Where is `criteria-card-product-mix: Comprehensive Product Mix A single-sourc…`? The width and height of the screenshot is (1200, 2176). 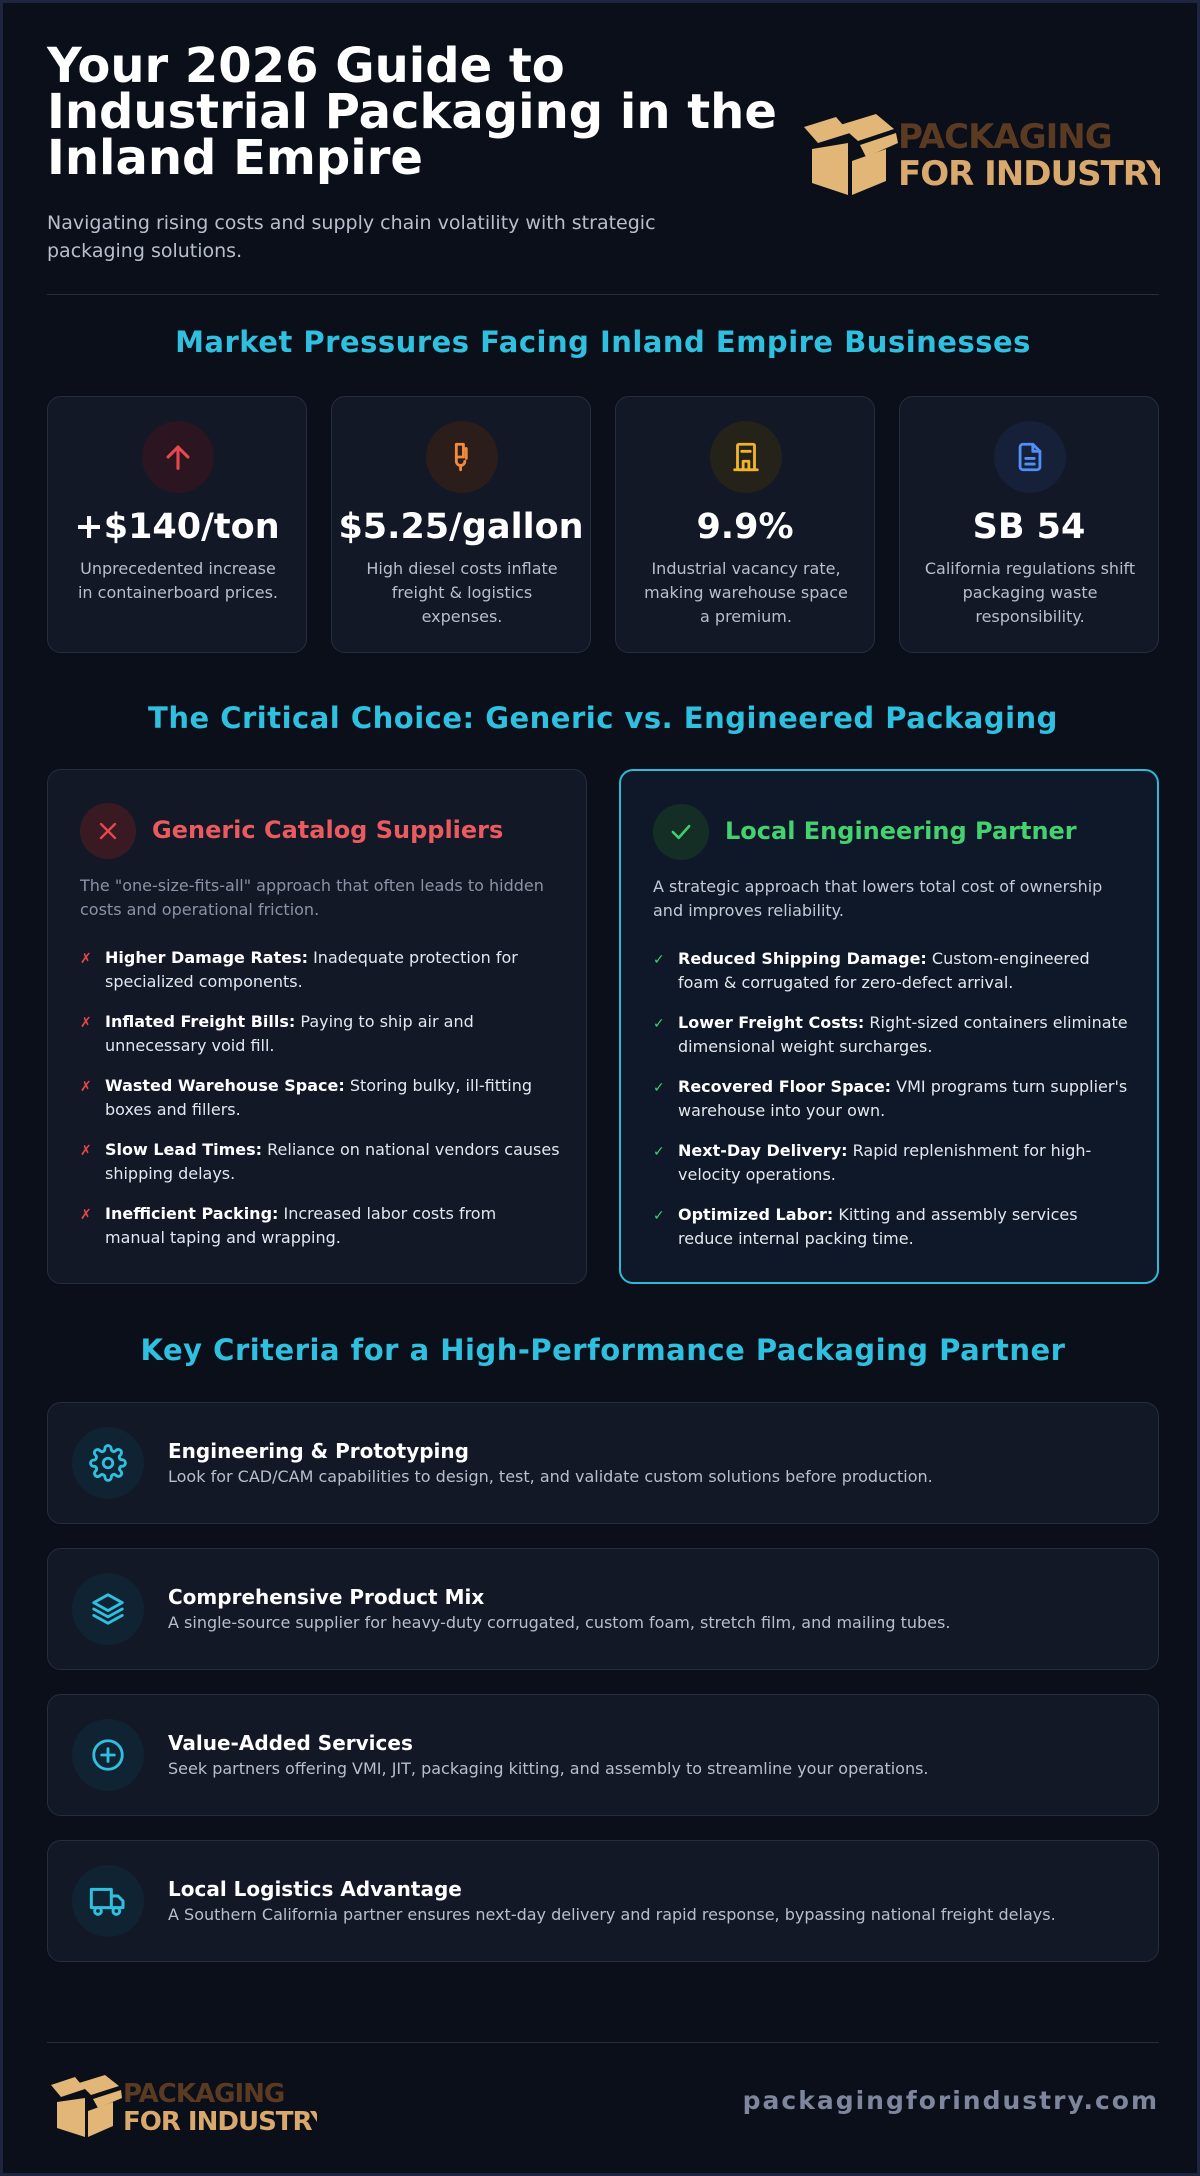 criteria-card-product-mix: Comprehensive Product Mix A single-sourc… is located at coordinates (603, 1609).